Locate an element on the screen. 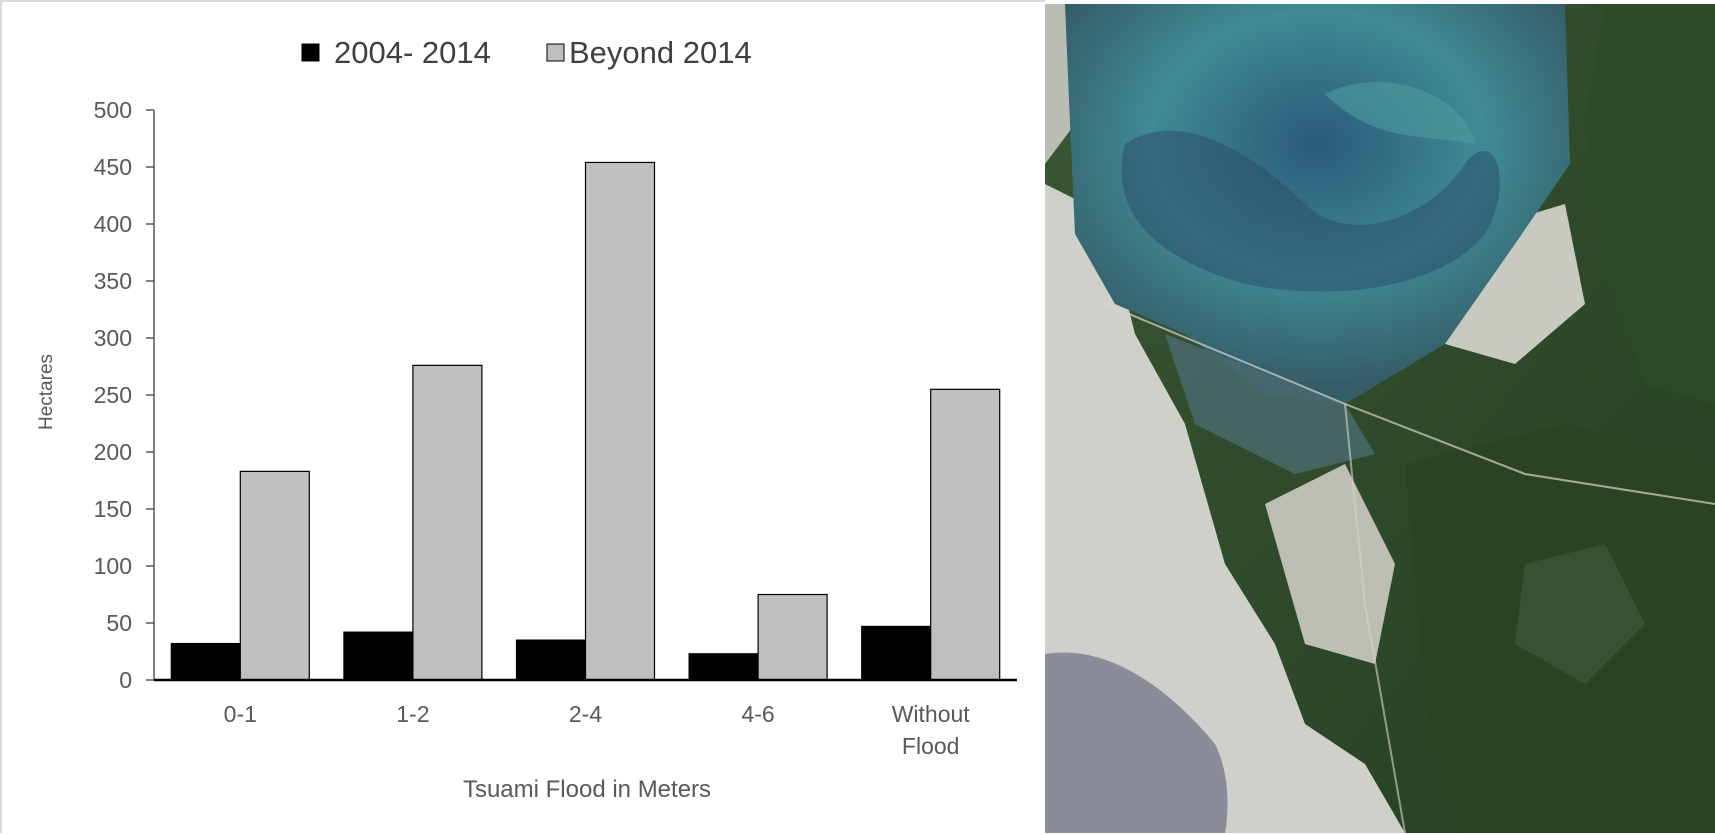  x-tick-label-line: 1-2 is located at coordinates (412, 714).